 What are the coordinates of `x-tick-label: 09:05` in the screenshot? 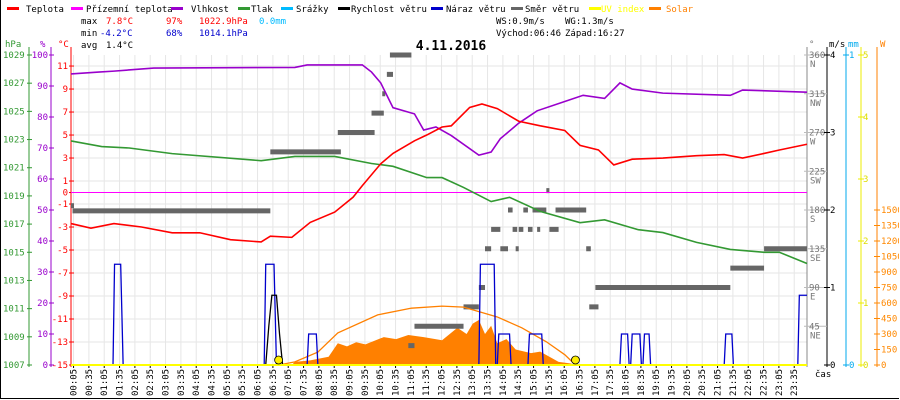 It's located at (351, 382).